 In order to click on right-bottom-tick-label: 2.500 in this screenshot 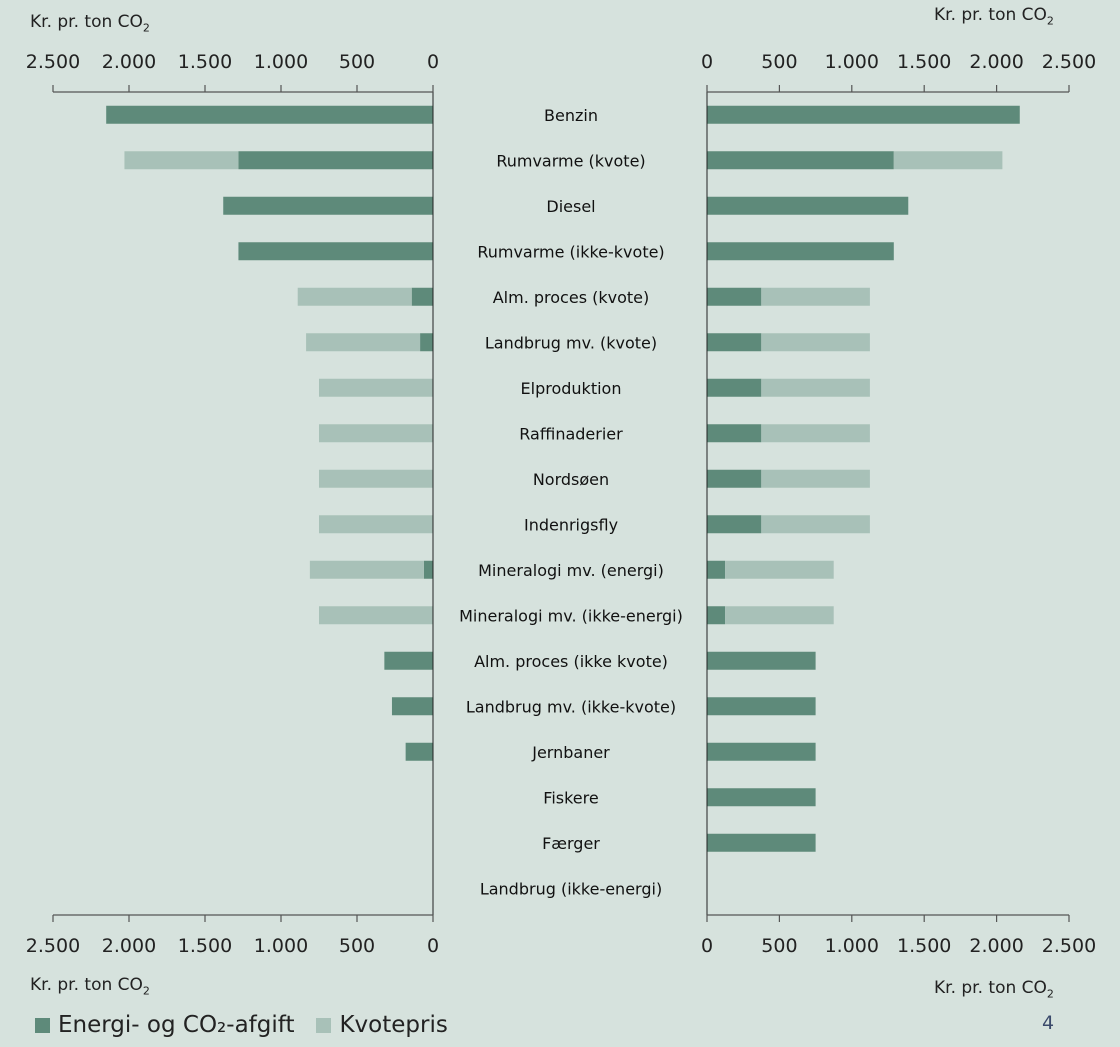, I will do `click(1069, 946)`.